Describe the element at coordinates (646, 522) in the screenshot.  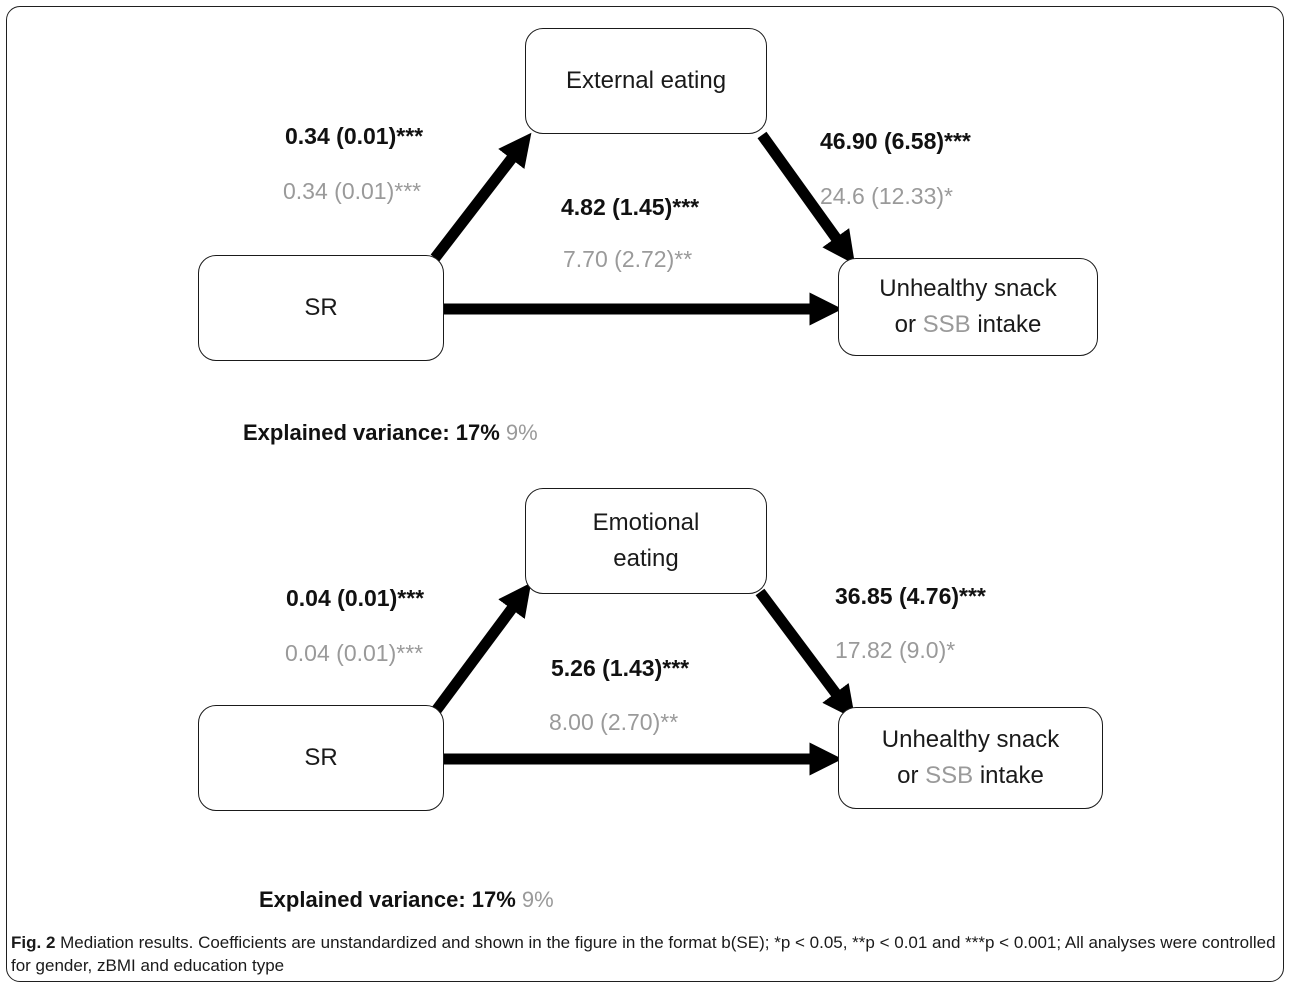
I see `mediator-label-line1: Emotional` at that location.